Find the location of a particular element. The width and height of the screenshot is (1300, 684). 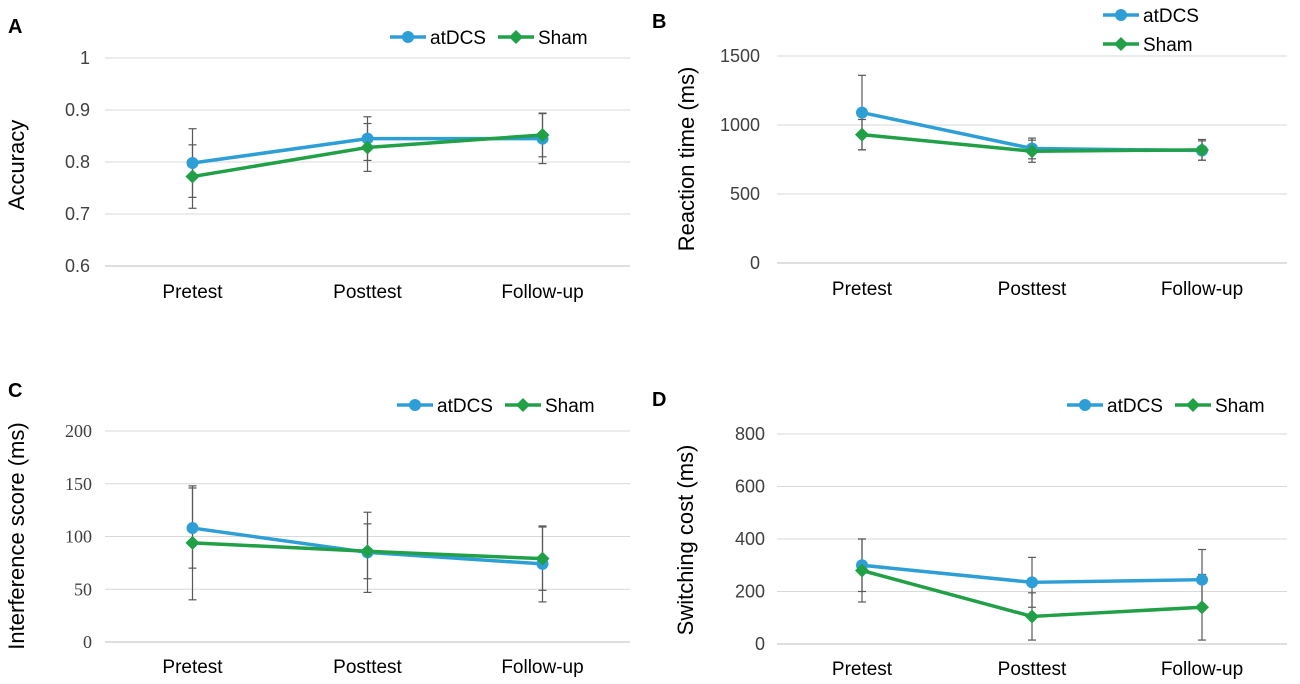

panel-letter: C is located at coordinates (15, 391).